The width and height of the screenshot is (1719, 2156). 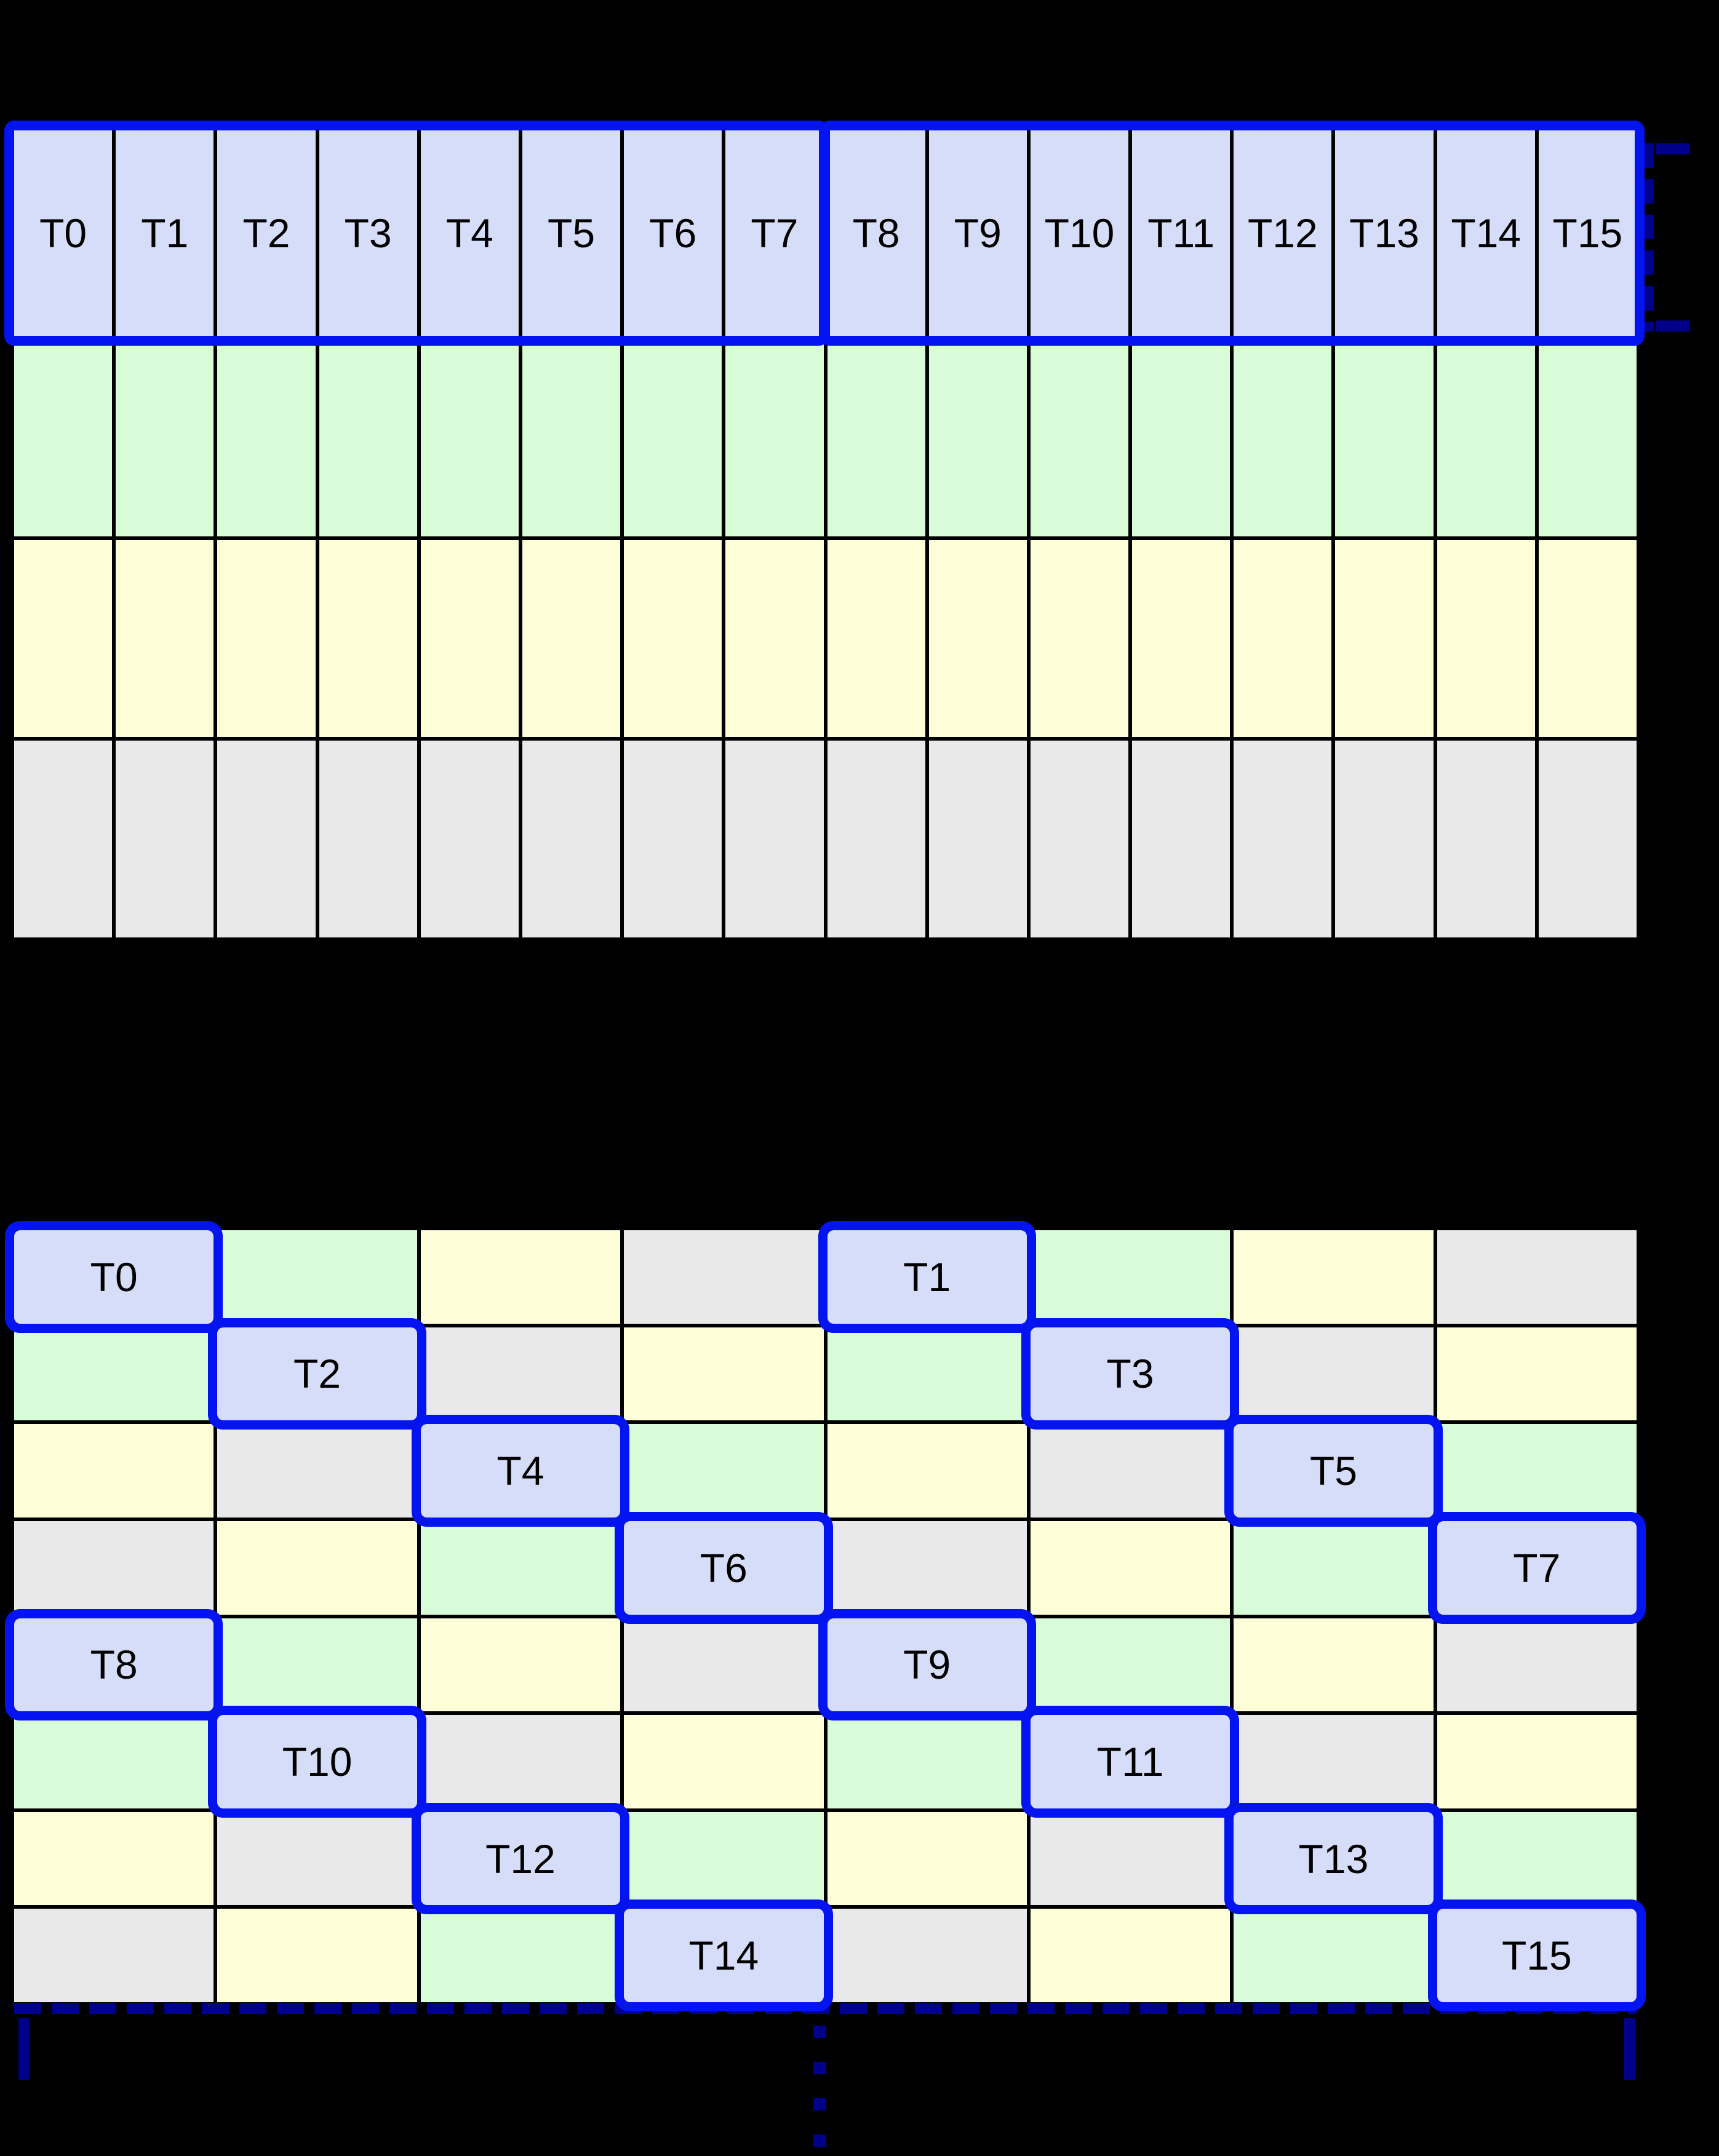 What do you see at coordinates (927, 1665) in the screenshot?
I see `thread-cell-T9: T9` at bounding box center [927, 1665].